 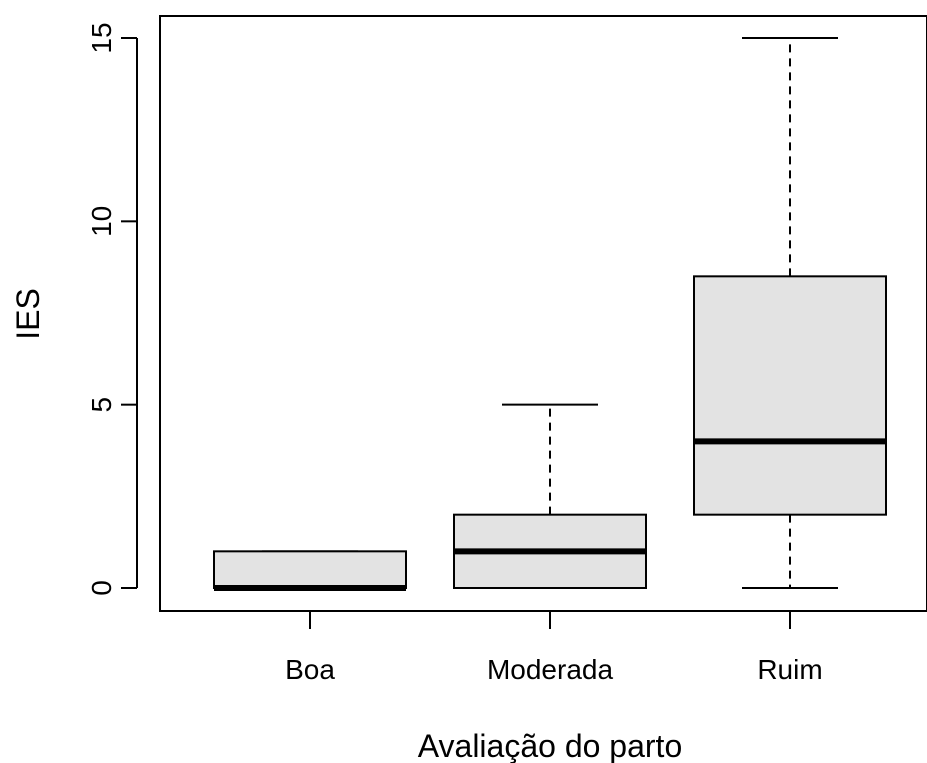 I want to click on x-axis: Boa Moderada Ruim, so click(x=554, y=647).